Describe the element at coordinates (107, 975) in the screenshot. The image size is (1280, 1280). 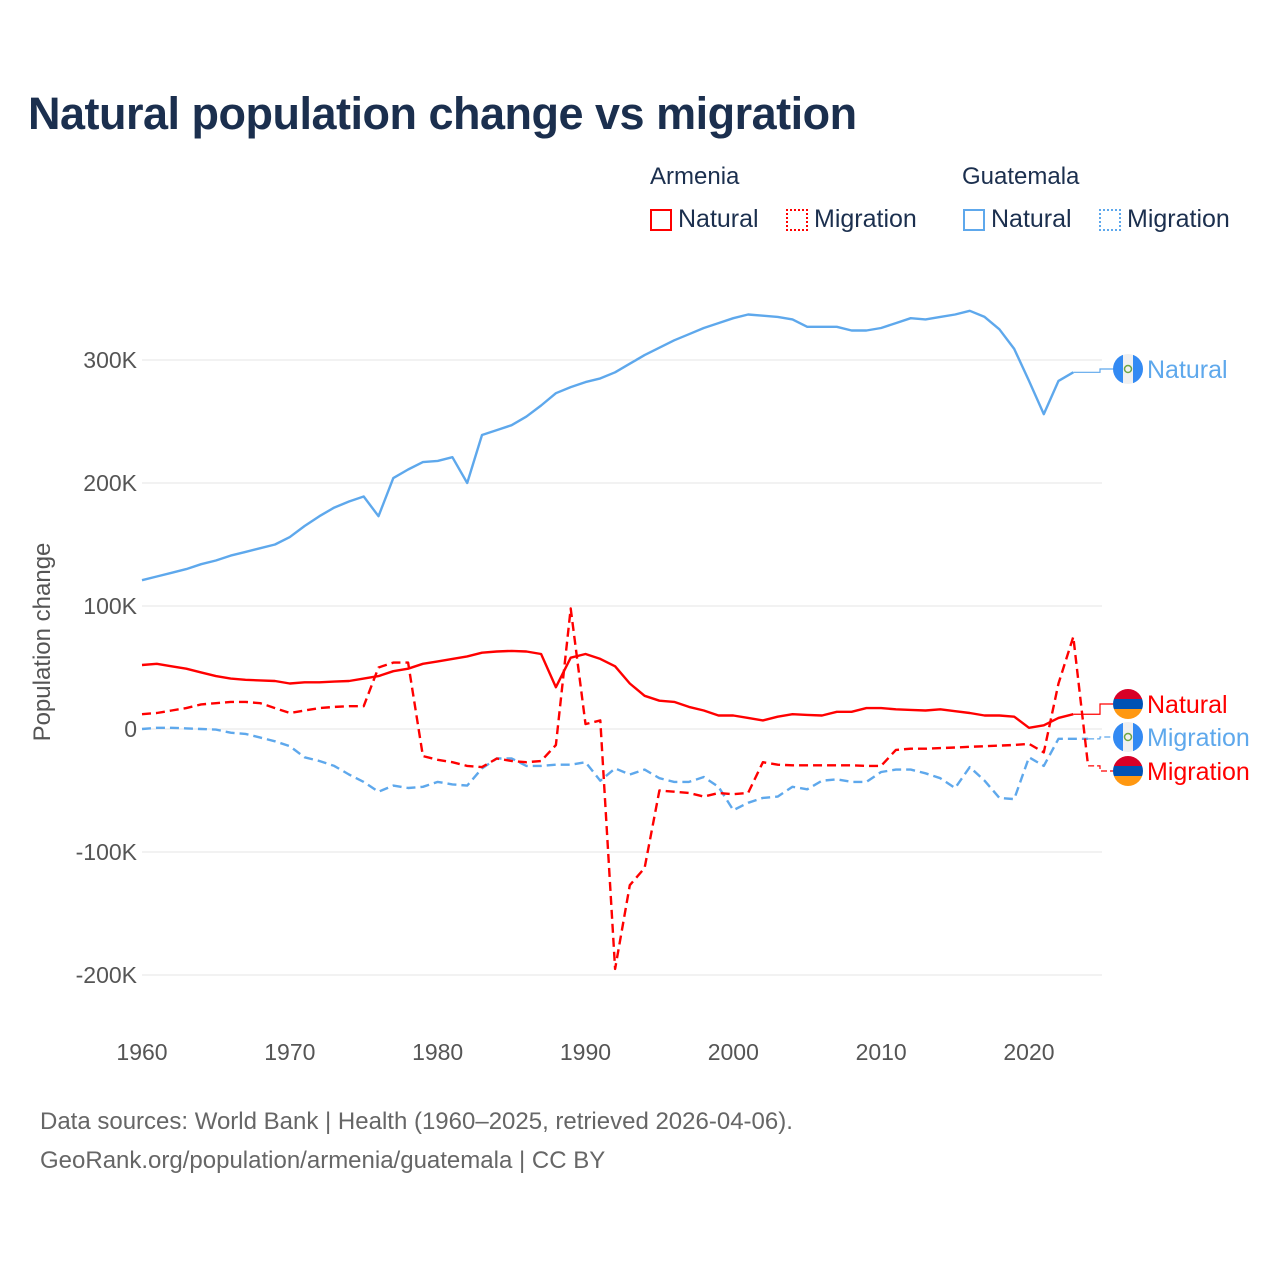
I see `y-tick-label: -200K` at that location.